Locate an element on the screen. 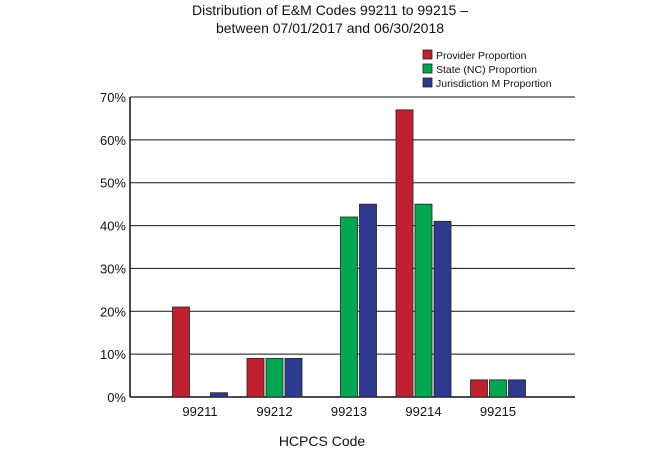  y-tick-label: 30% is located at coordinates (113, 268).